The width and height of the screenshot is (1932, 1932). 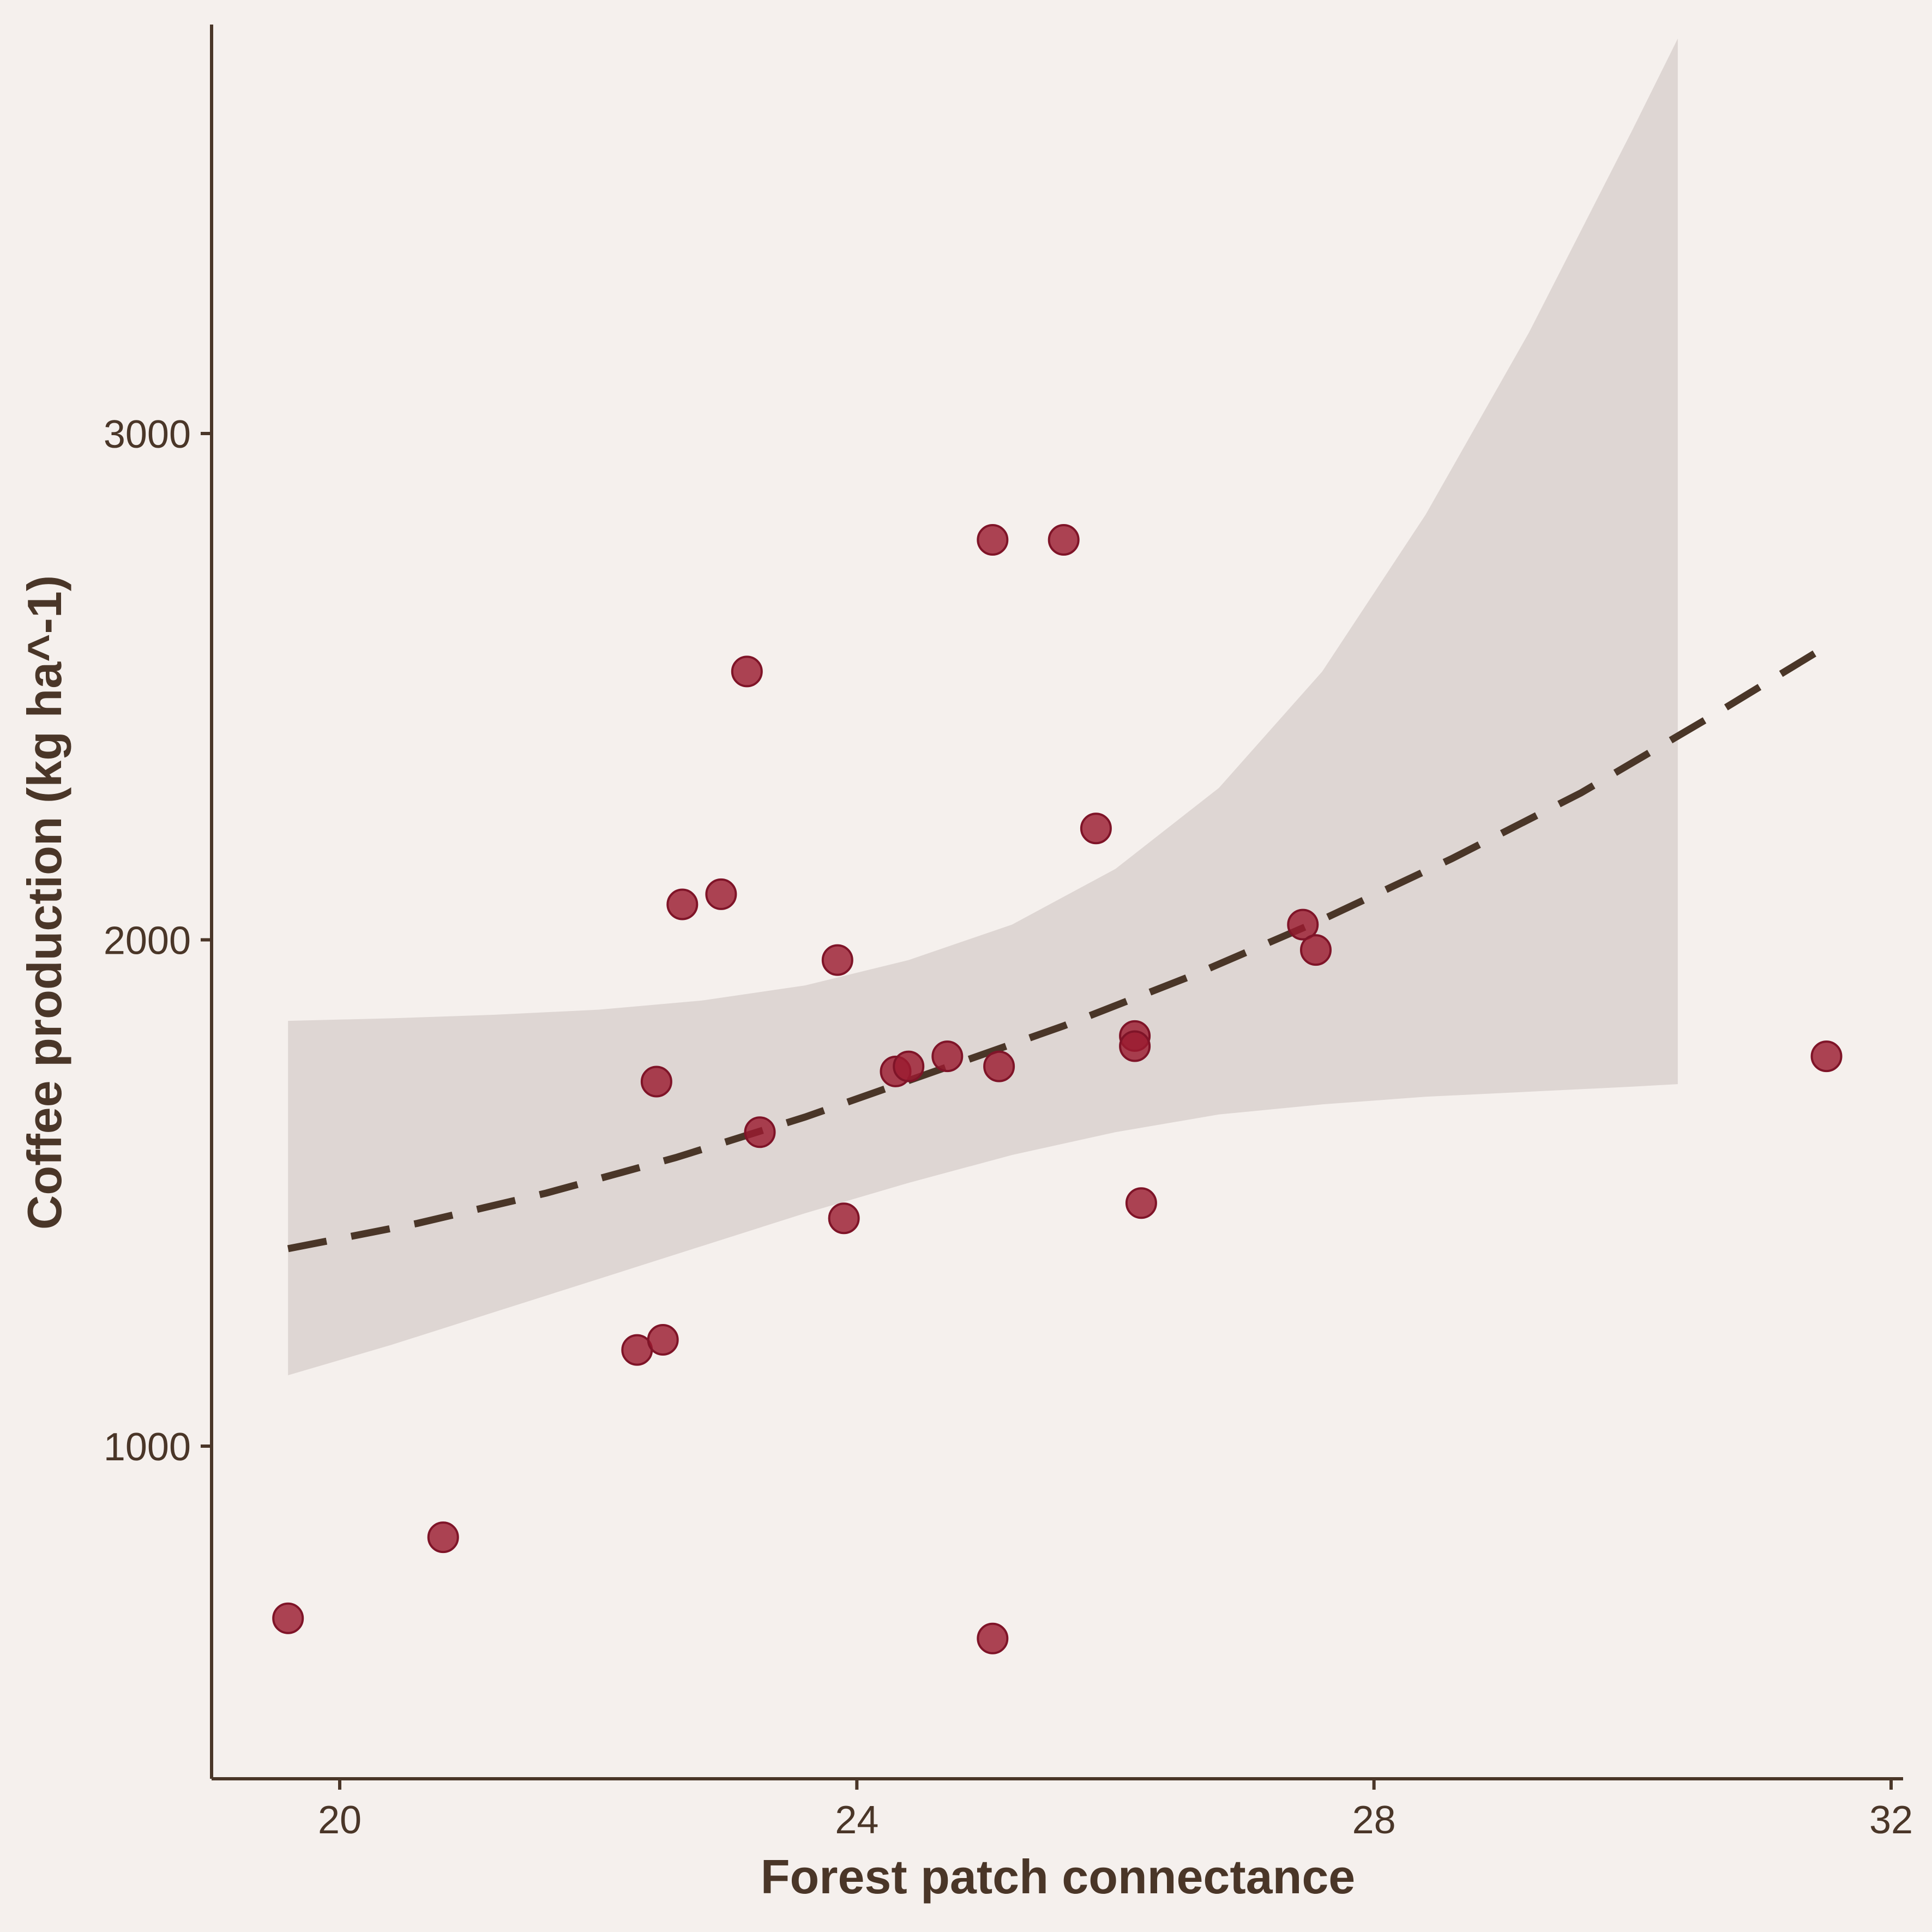 I want to click on y-tick-label: 3000, so click(x=147, y=434).